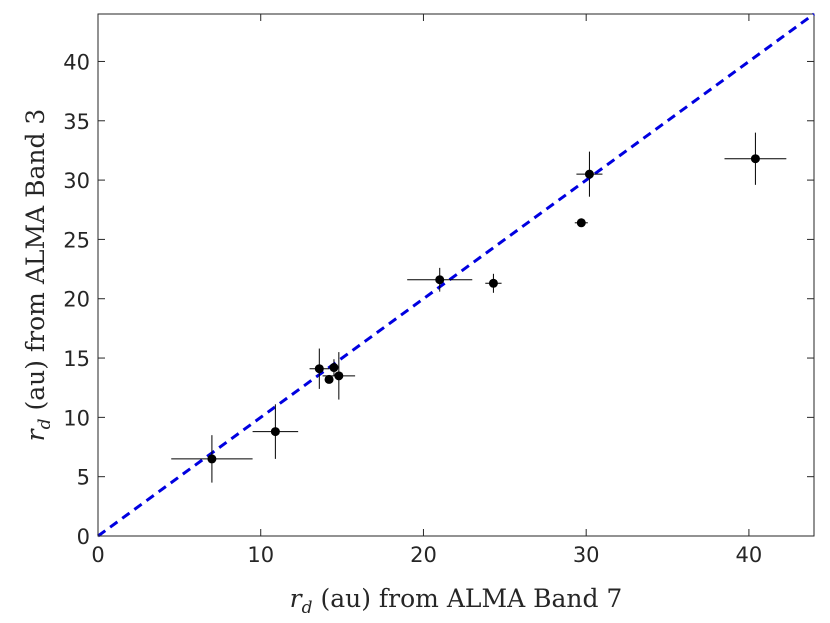  Describe the element at coordinates (749, 555) in the screenshot. I see `x-tick-label: 40` at that location.